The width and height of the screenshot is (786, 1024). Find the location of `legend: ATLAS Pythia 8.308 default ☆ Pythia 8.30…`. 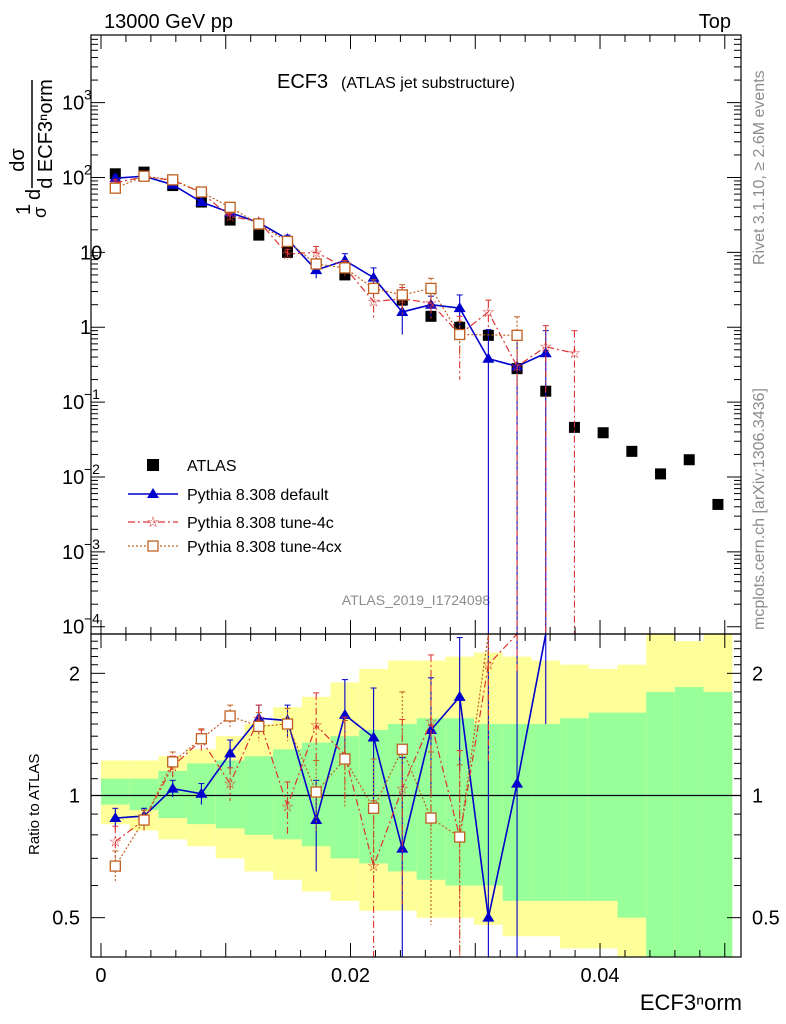

legend: ATLAS Pythia 8.308 default ☆ Pythia 8.30… is located at coordinates (235, 507).